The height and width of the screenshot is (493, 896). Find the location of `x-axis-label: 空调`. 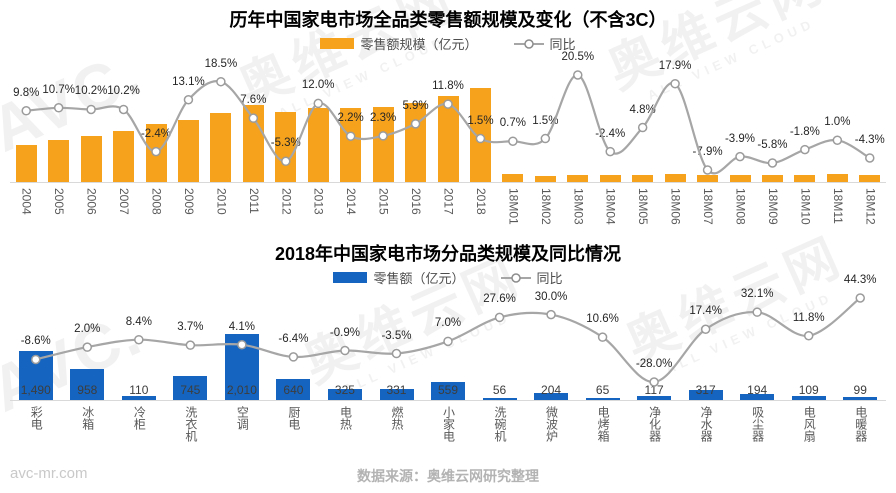

x-axis-label: 空调 is located at coordinates (242, 418).